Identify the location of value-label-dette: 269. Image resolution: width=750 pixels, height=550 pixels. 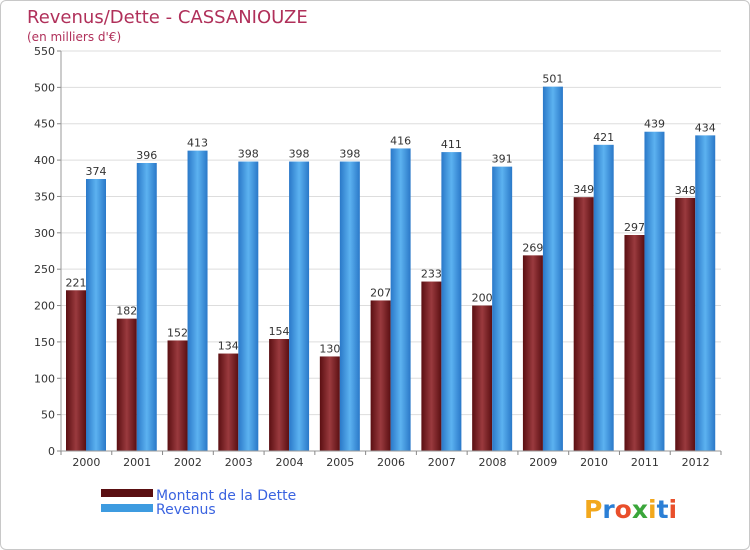
(532, 247).